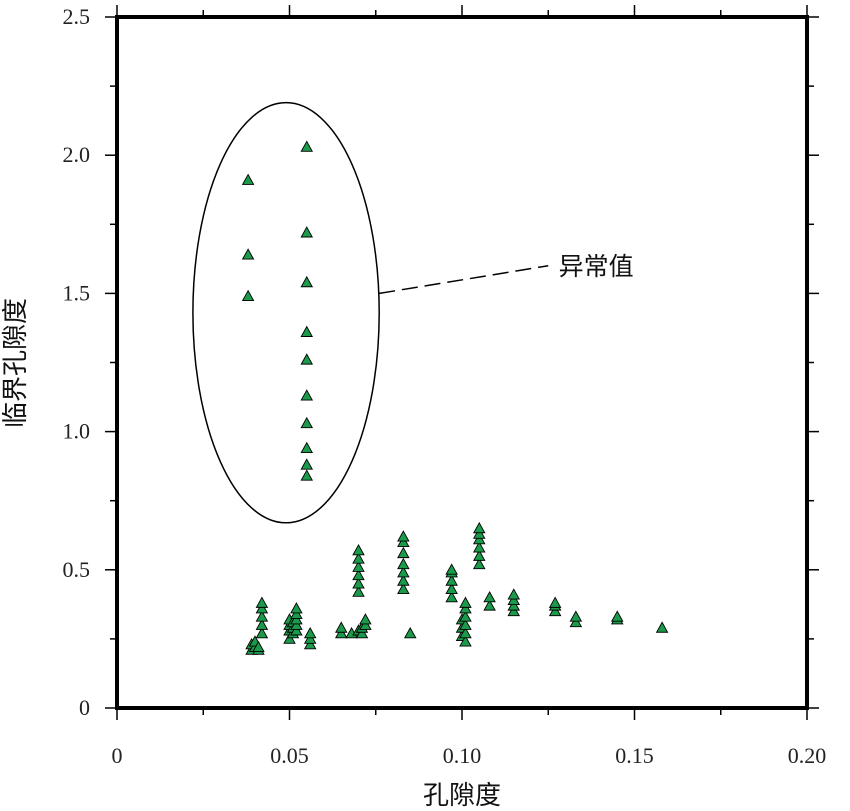  Describe the element at coordinates (286, 312) in the screenshot. I see `outlier-ellipse` at that location.